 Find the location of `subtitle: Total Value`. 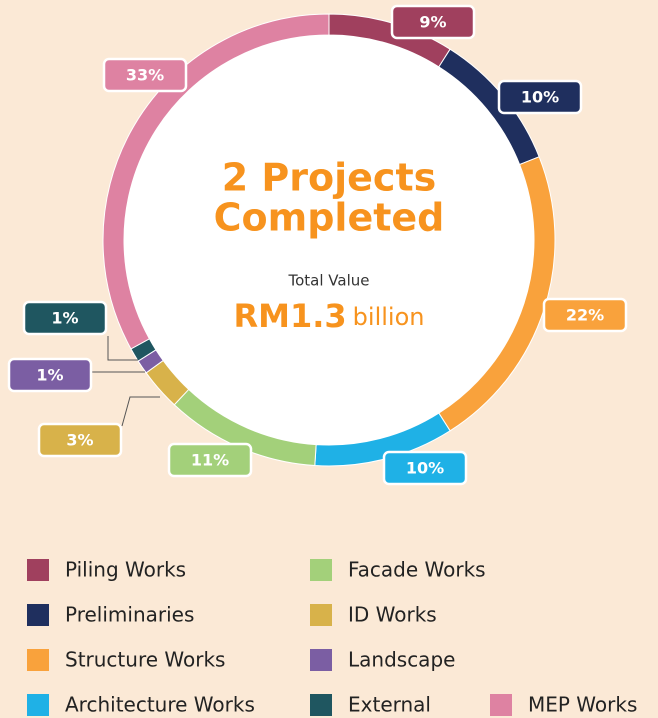

subtitle: Total Value is located at coordinates (329, 281).